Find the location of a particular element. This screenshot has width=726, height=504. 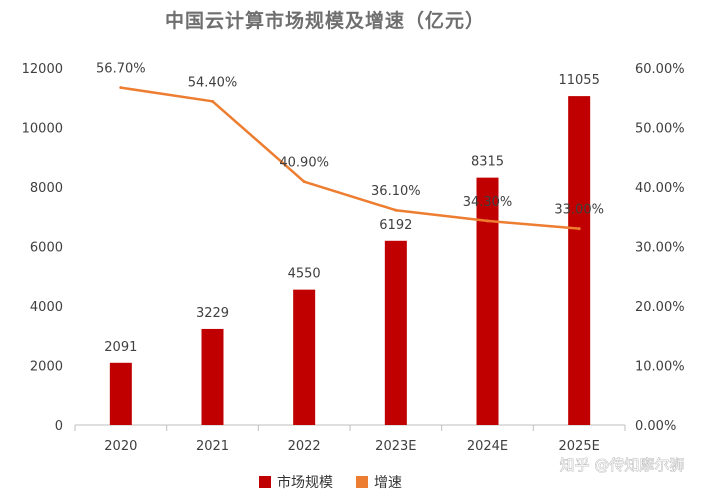

bar-value-label: 4550 is located at coordinates (304, 274).